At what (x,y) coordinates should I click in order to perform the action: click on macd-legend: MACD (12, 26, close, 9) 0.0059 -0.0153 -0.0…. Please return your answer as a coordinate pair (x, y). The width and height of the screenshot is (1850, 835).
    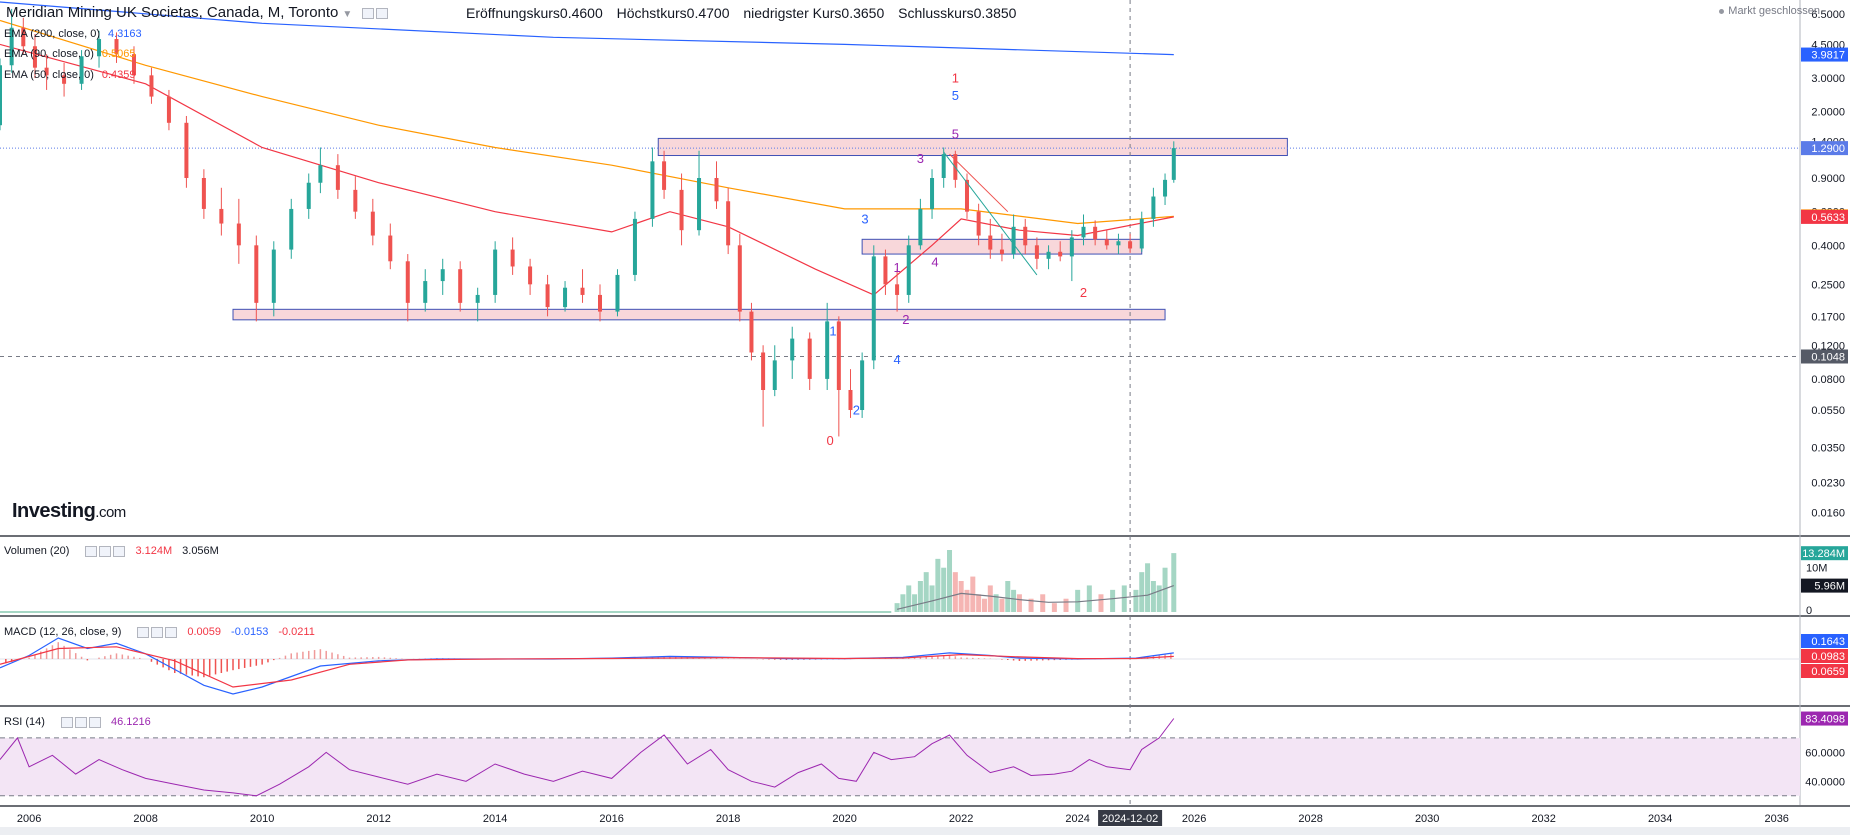
    Looking at the image, I should click on (159, 632).